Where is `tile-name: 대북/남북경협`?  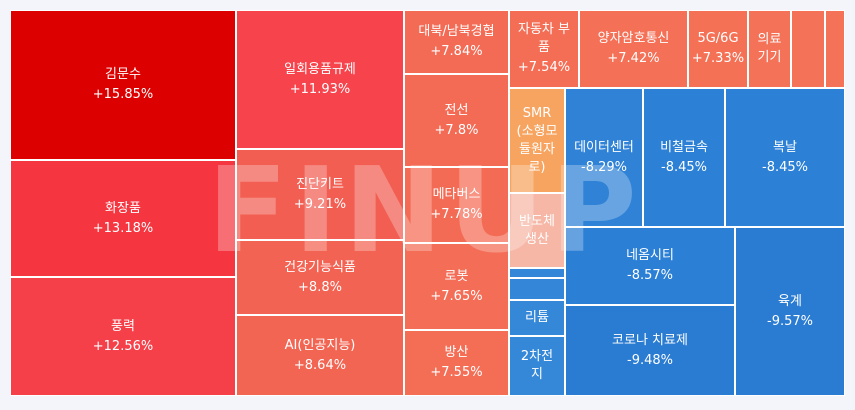 tile-name: 대북/남북경협 is located at coordinates (456, 31).